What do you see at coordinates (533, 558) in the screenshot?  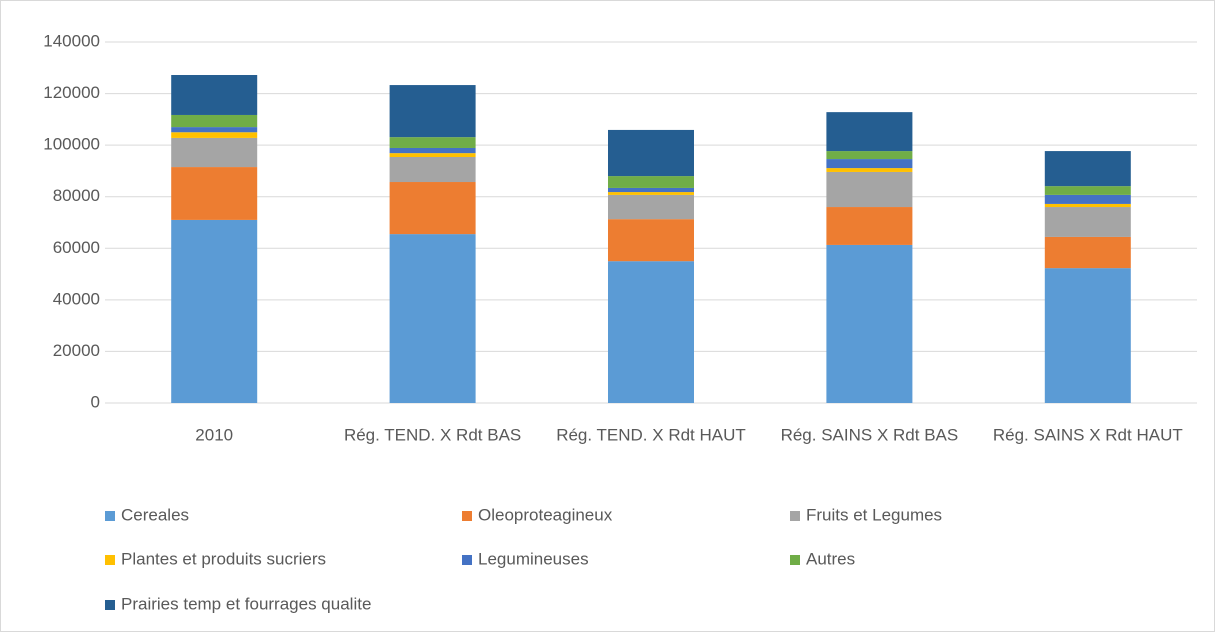 I see `legend-label: Legumineuses` at bounding box center [533, 558].